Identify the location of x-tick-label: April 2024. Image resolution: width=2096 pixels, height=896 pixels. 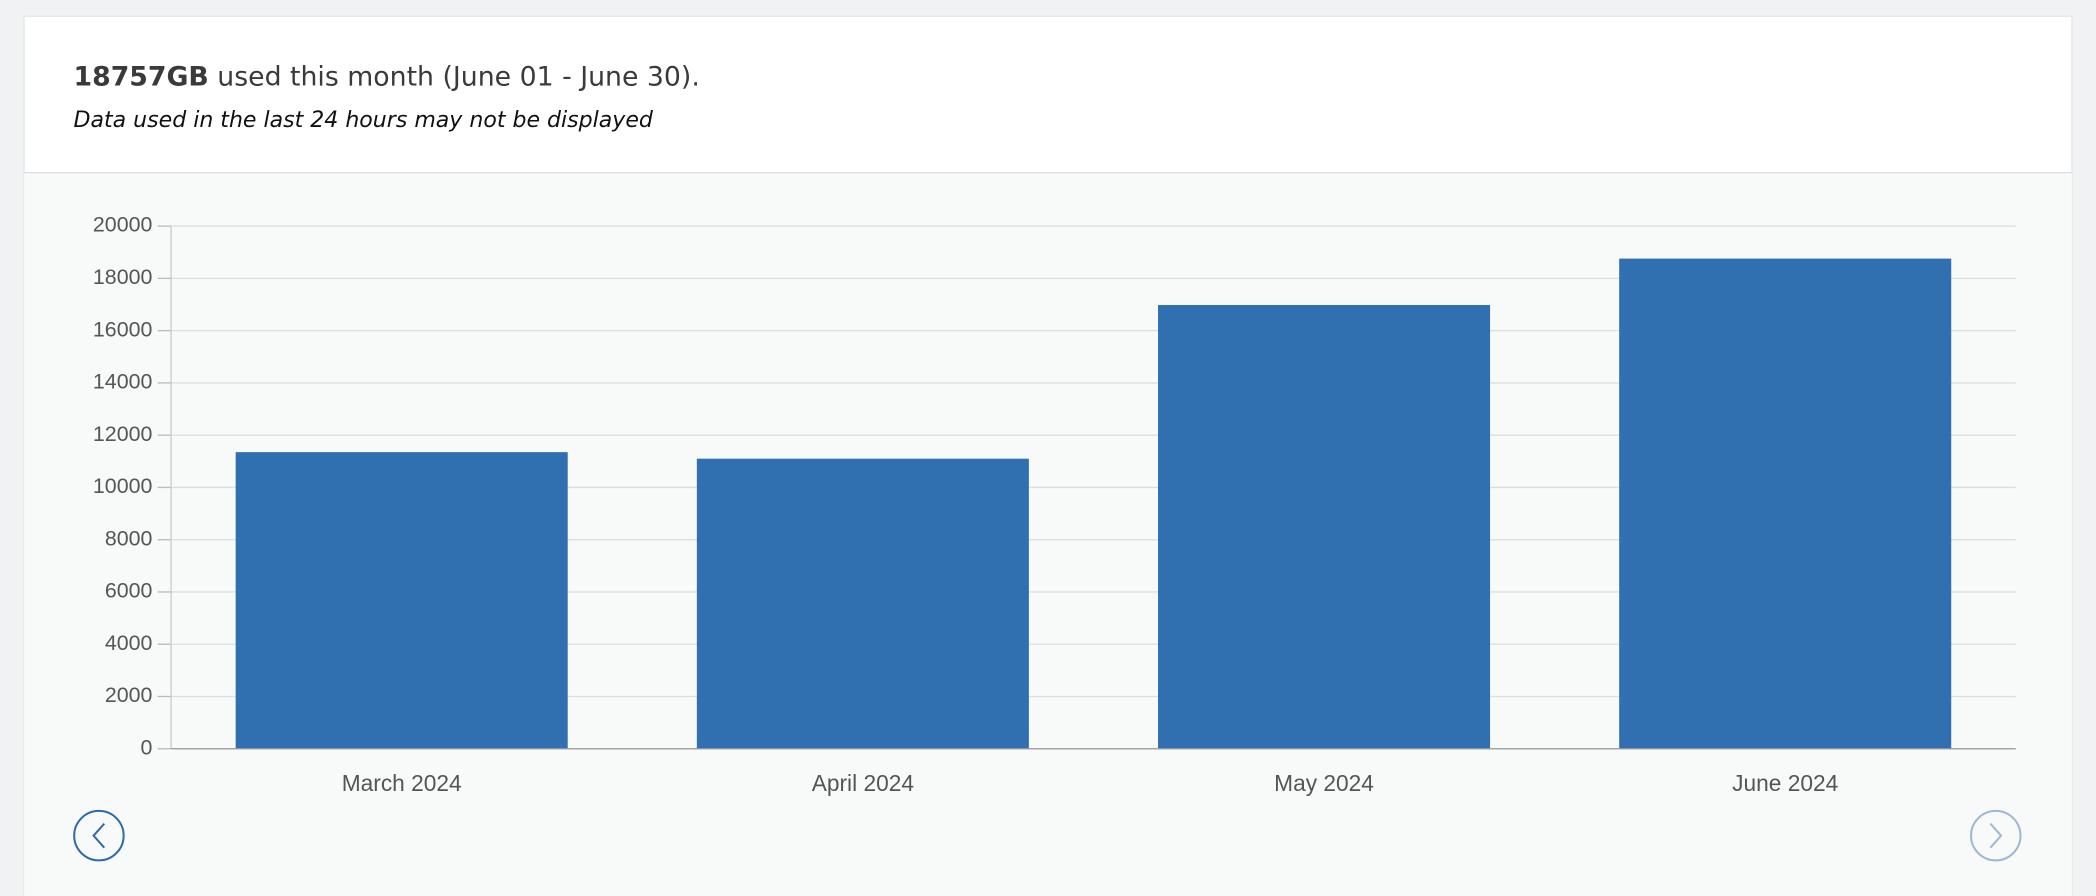
(863, 783).